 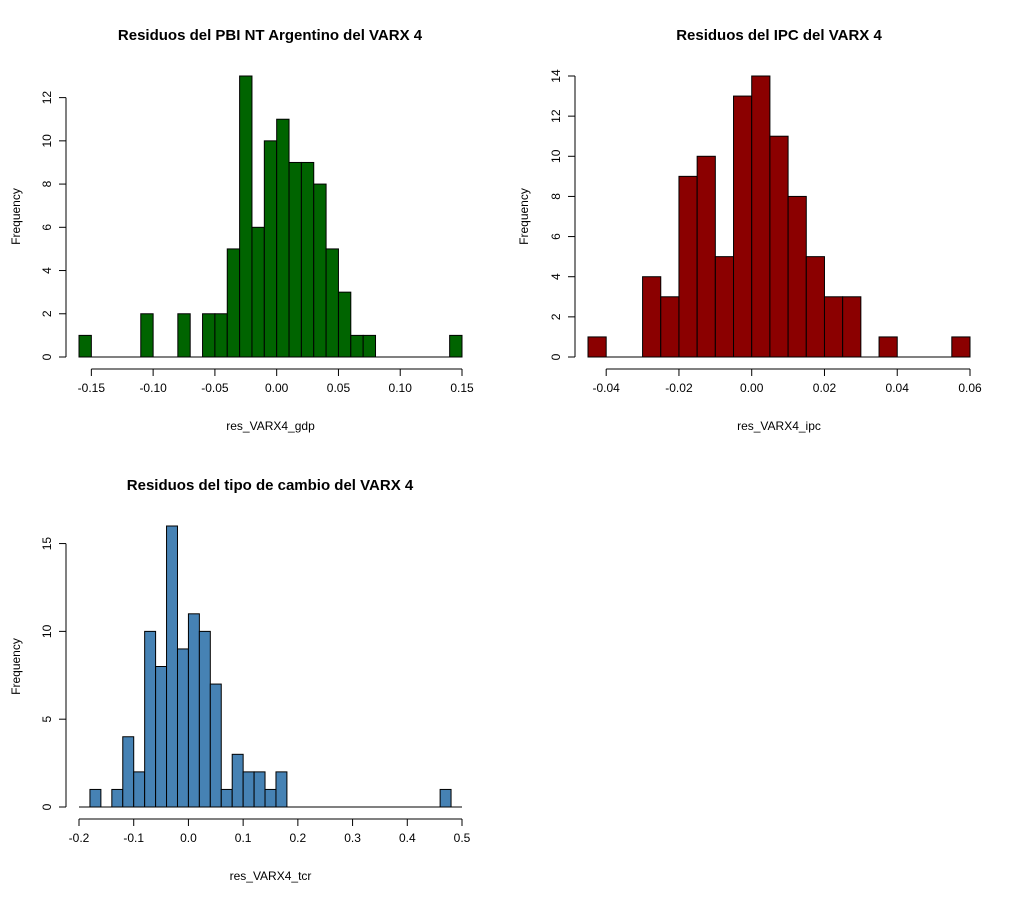 I want to click on chart-title: Residuos del PBI NT Argentino del VARX 4, so click(x=270, y=35).